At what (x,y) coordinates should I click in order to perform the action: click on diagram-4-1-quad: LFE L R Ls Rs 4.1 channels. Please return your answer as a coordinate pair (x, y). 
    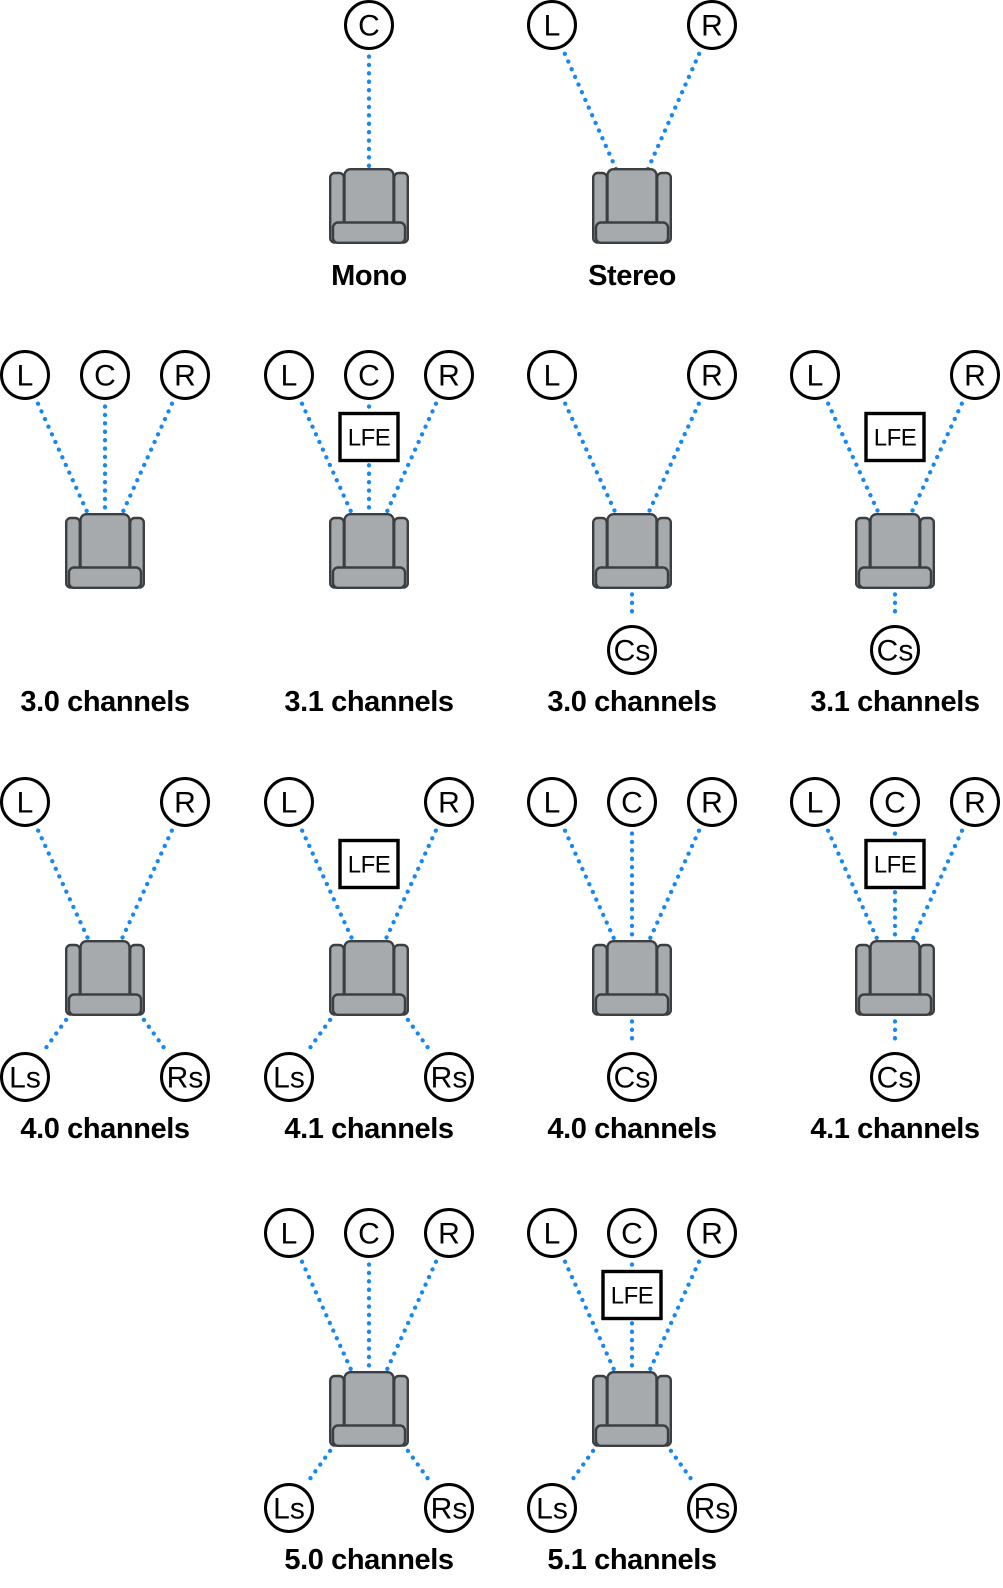
    Looking at the image, I should click on (369, 961).